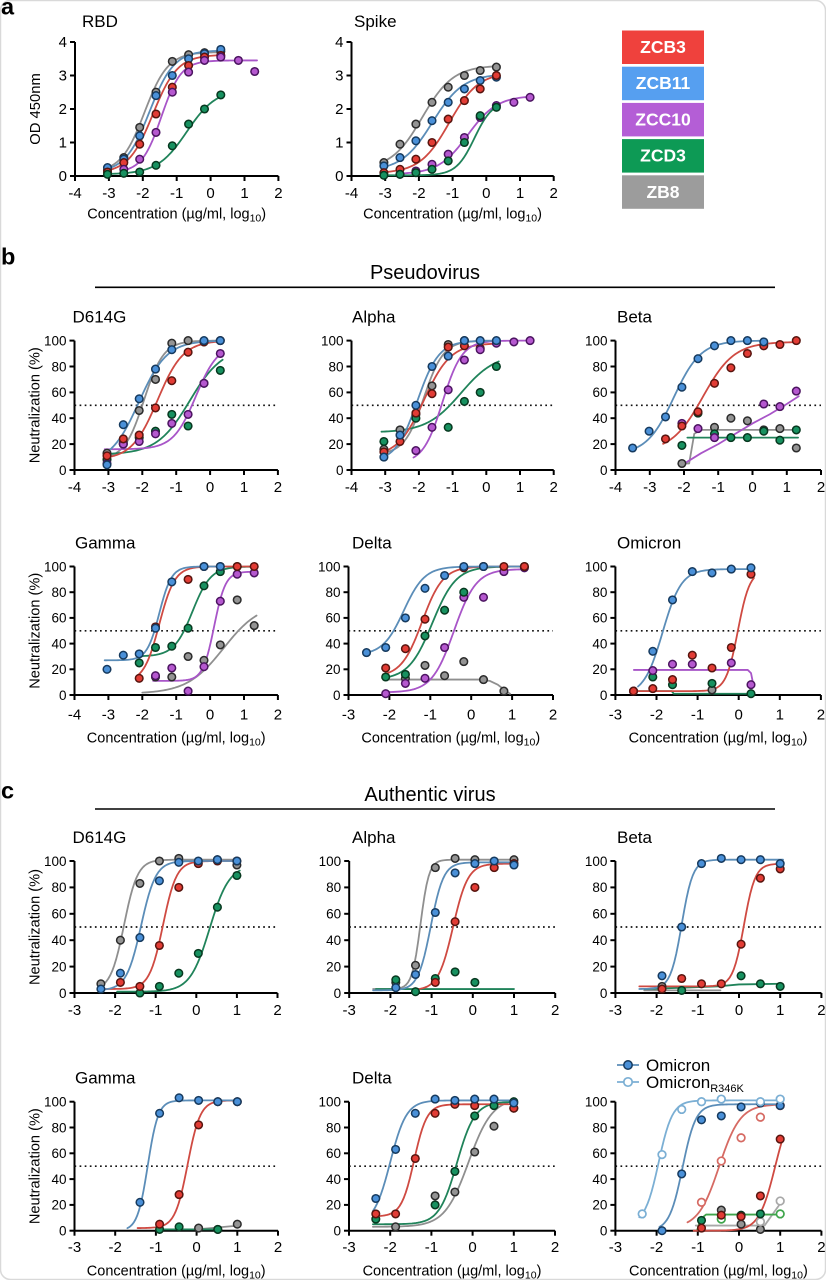  What do you see at coordinates (663, 83) in the screenshot?
I see `svg-text: ZCB11` at bounding box center [663, 83].